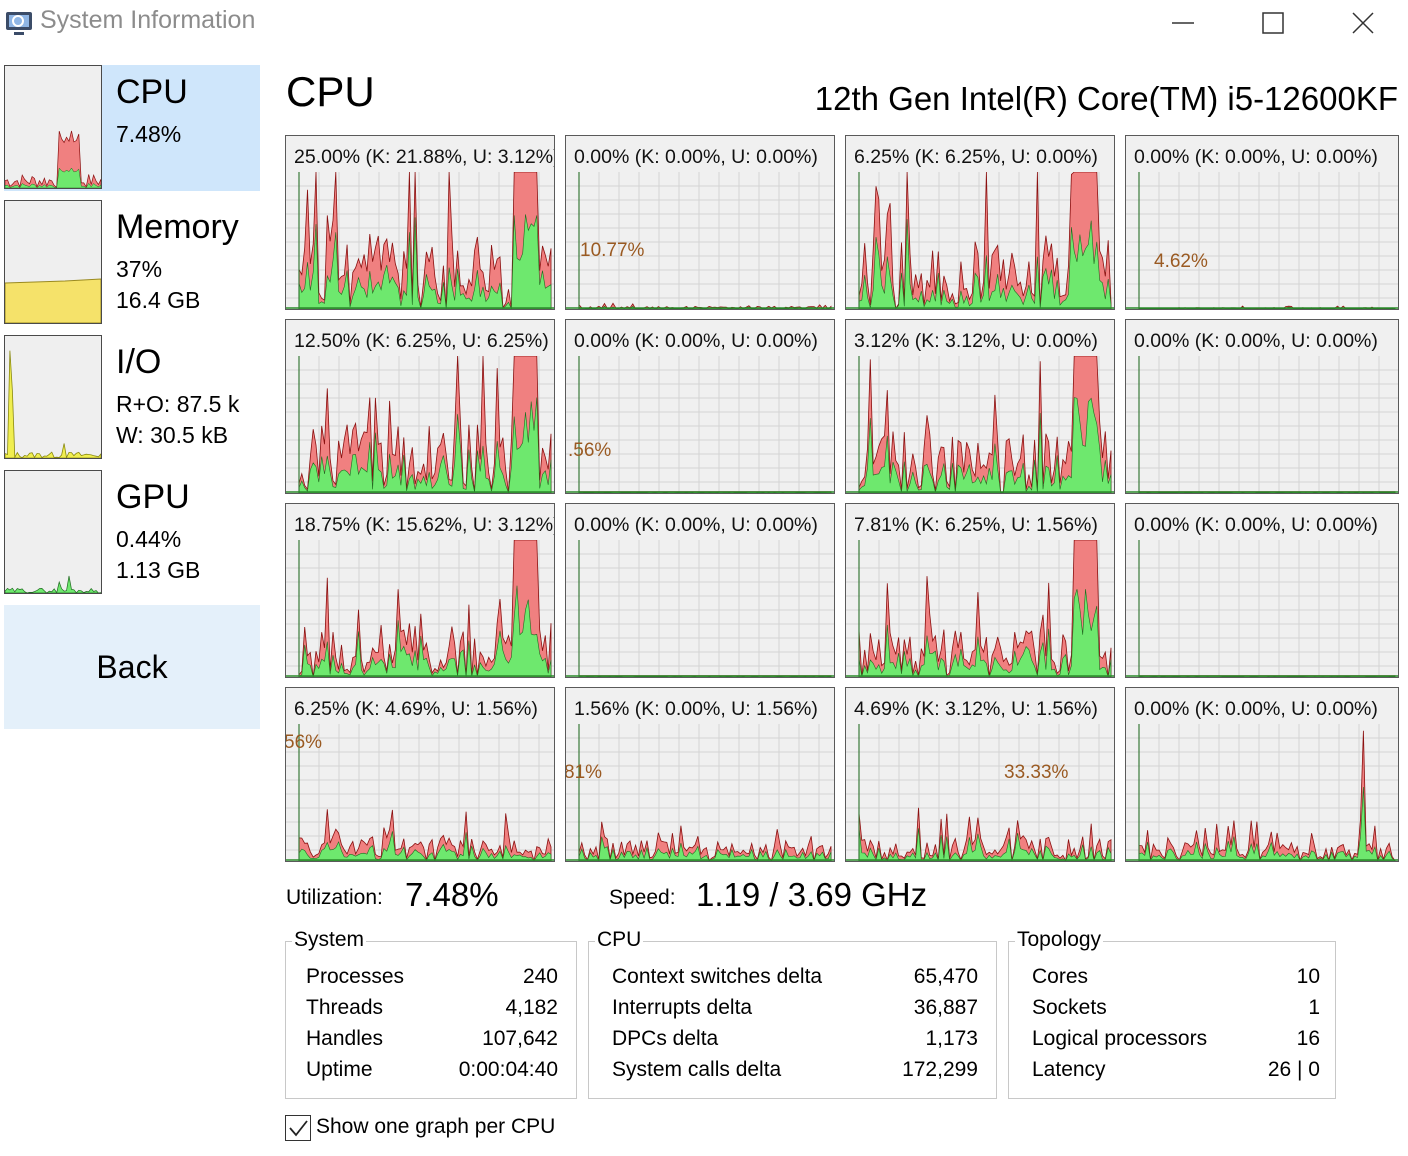 This screenshot has height=1156, width=1408. I want to click on cpu-core-graph: 6.25% (K: 4.69%, U: 1.56%) 56%, so click(420, 774).